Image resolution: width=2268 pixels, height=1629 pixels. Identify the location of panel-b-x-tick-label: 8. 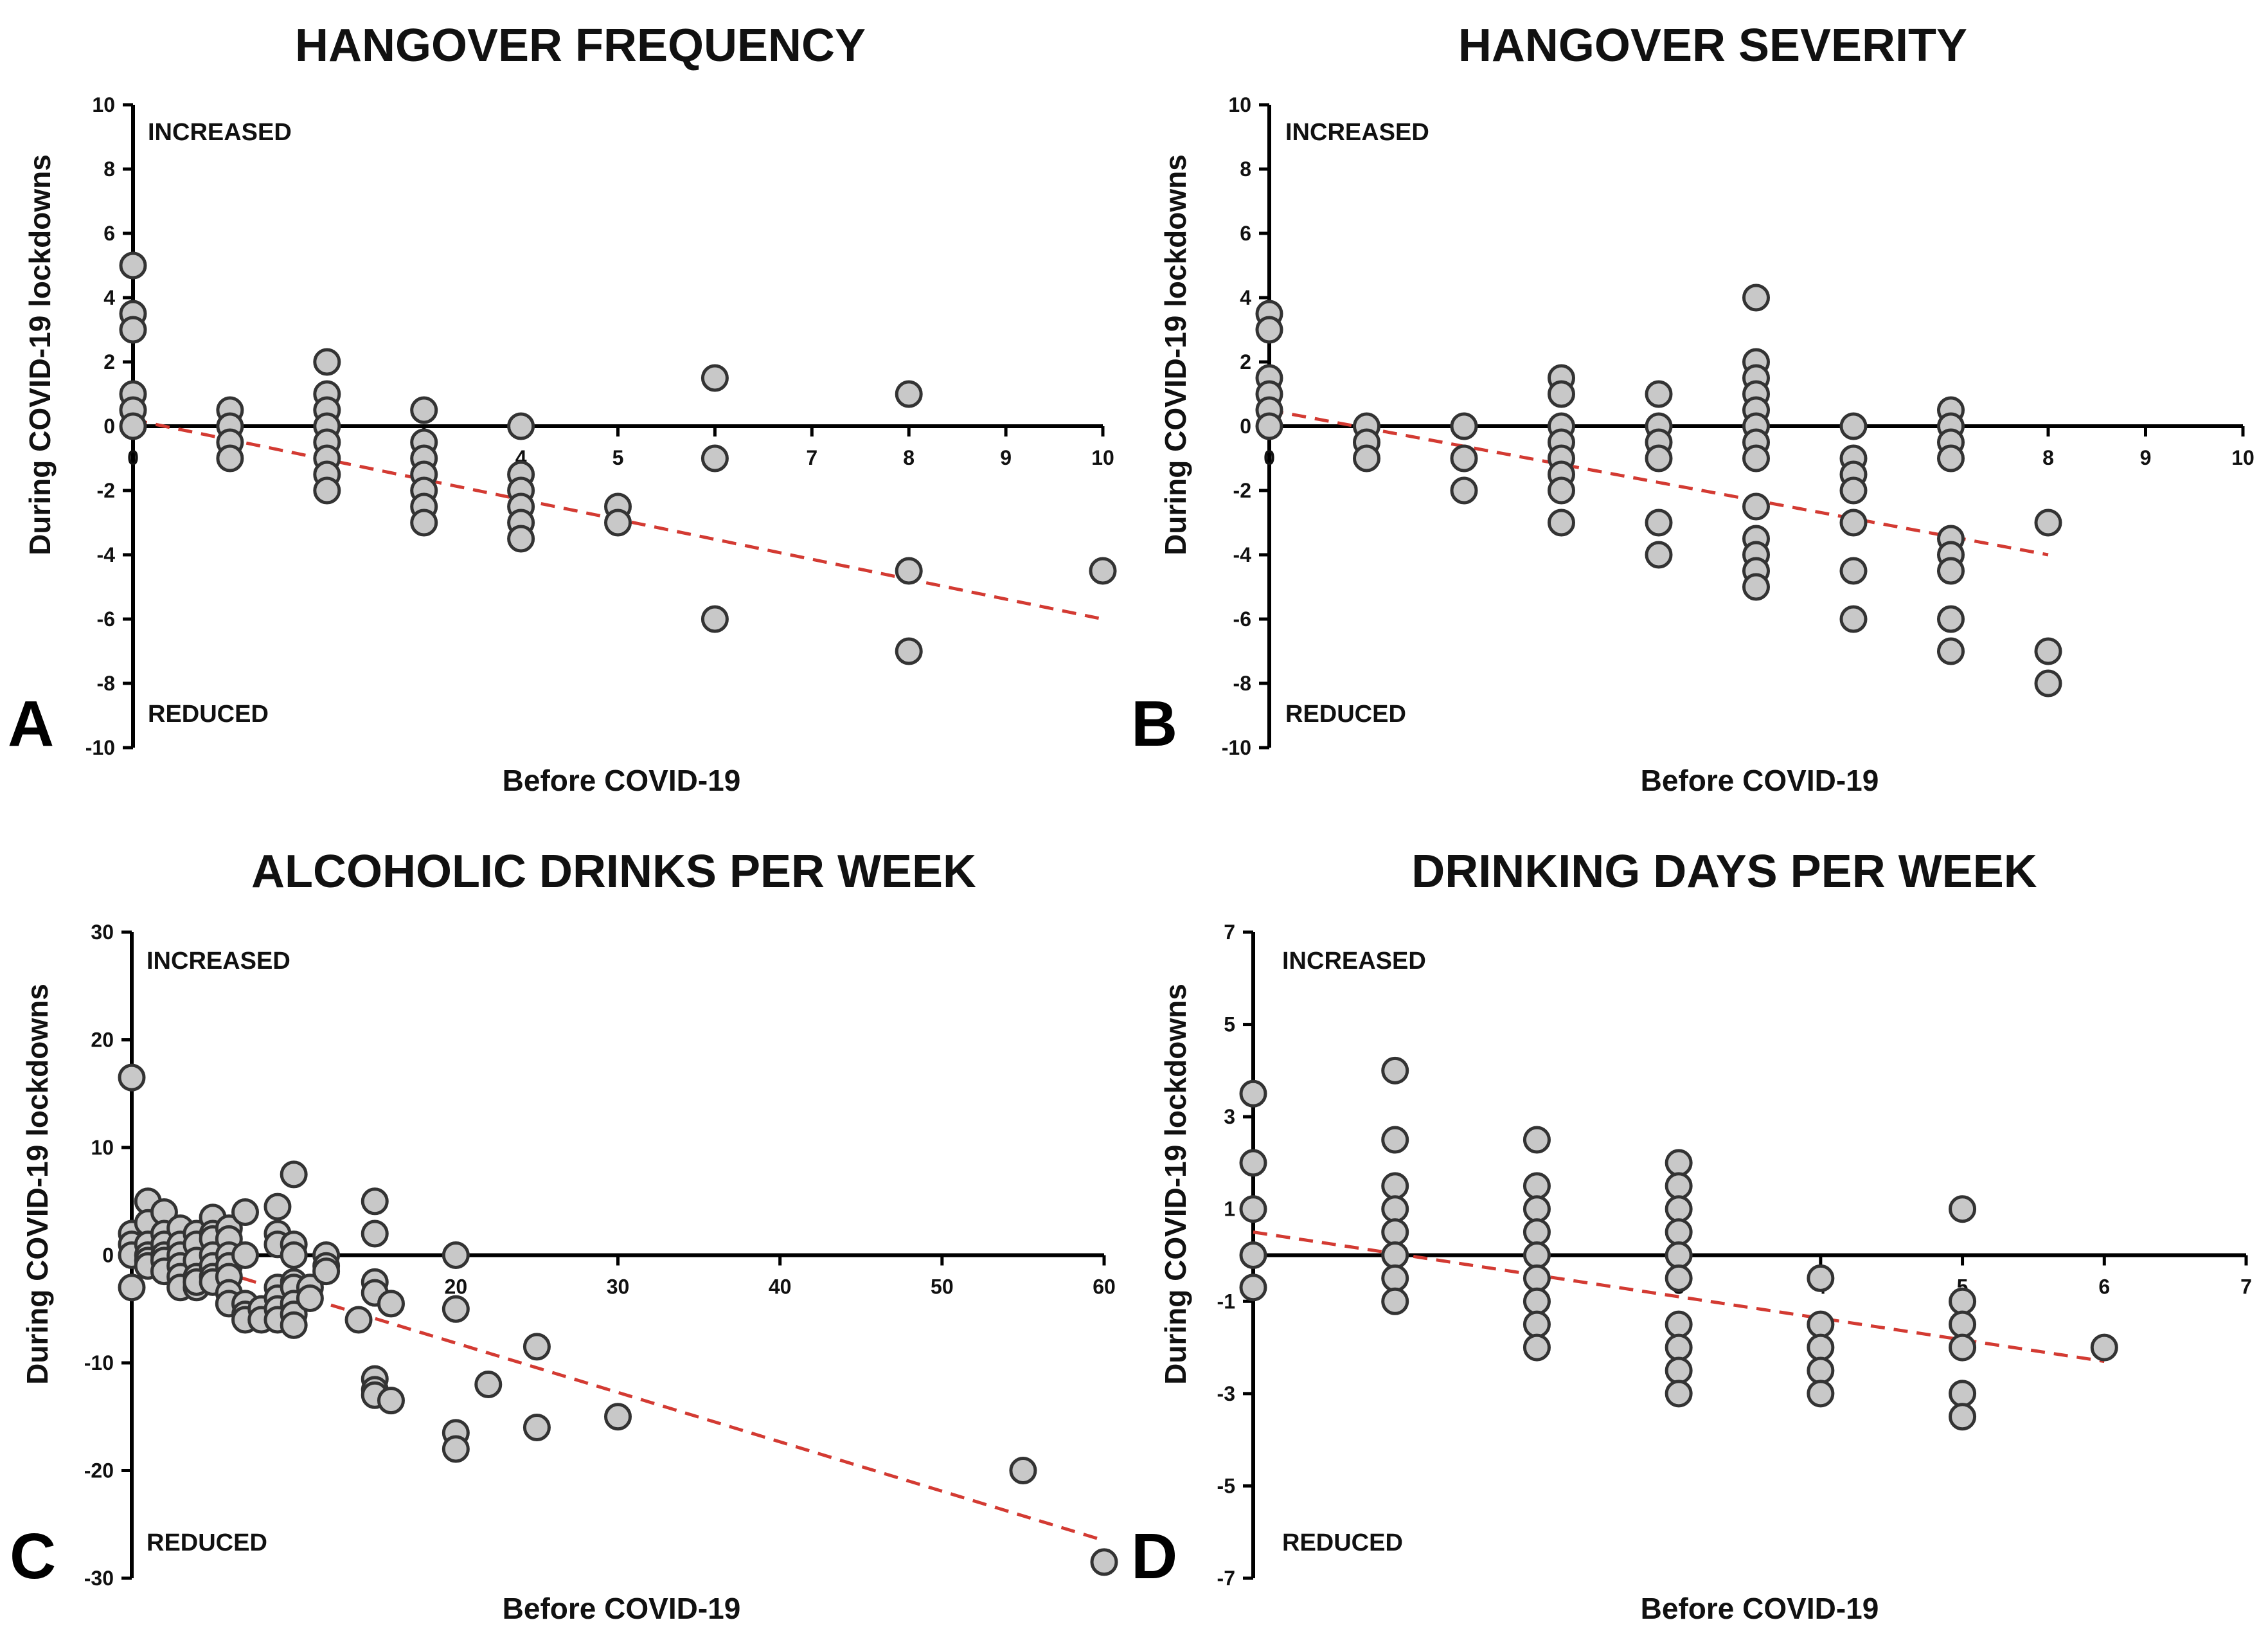
(2048, 457).